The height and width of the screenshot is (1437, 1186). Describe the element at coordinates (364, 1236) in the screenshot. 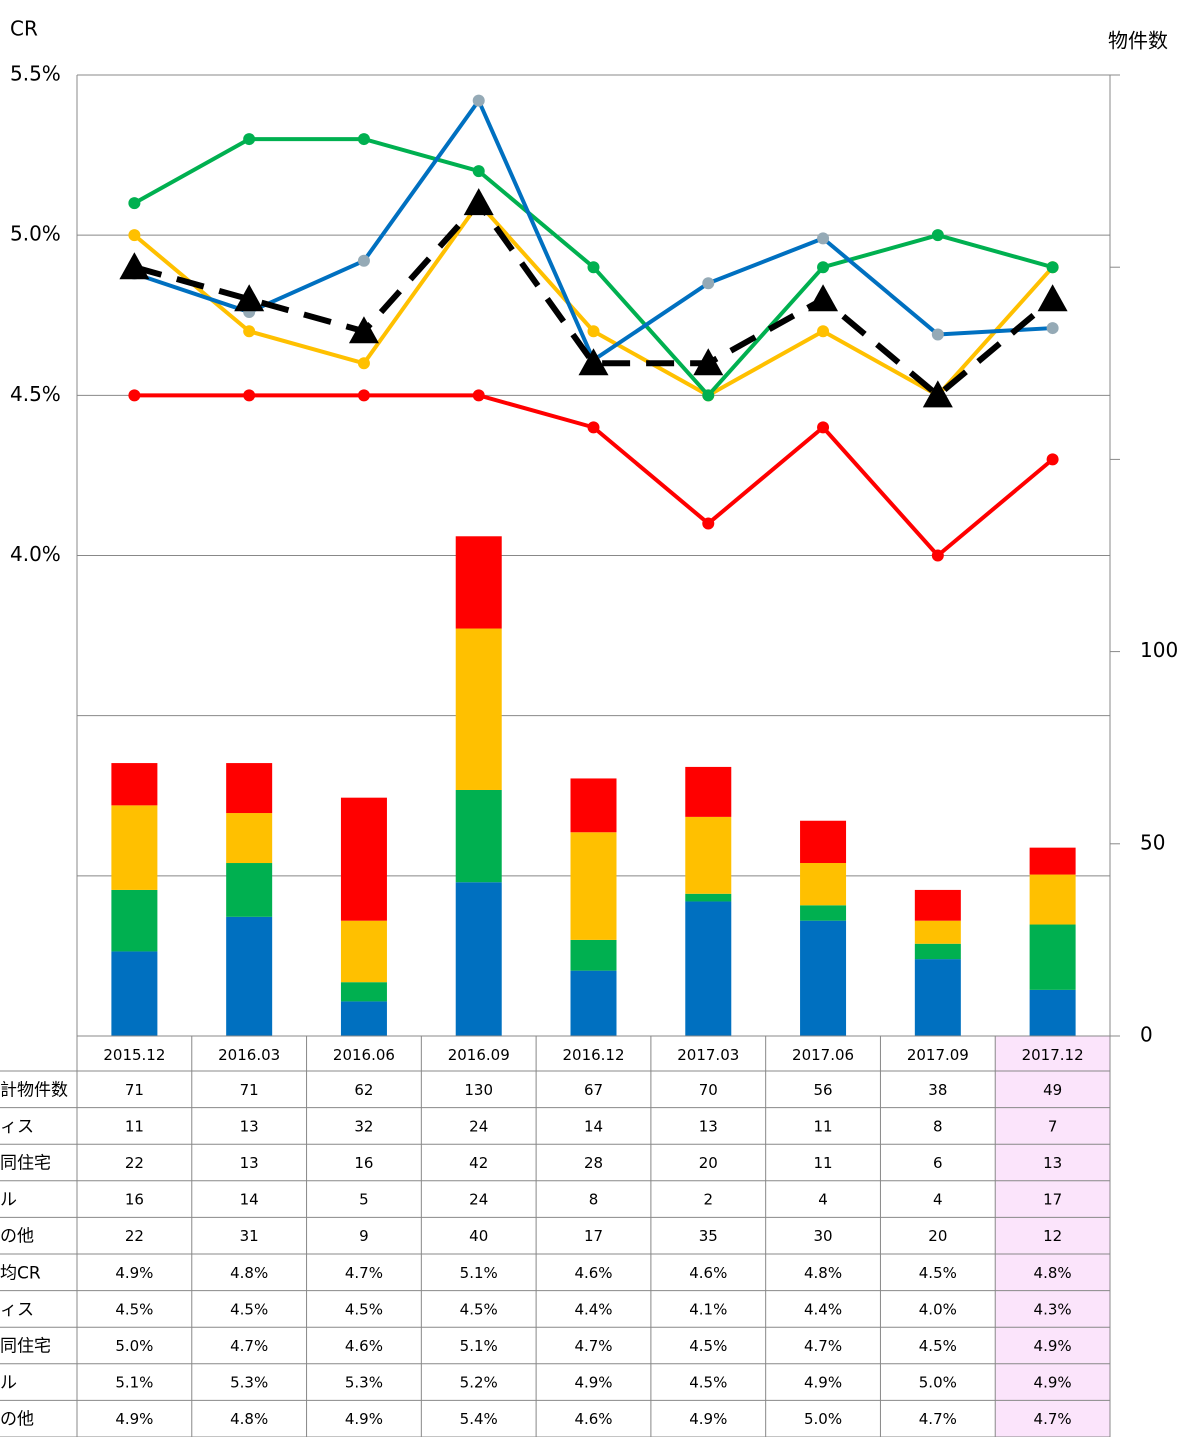

I see `table-cell: 9` at that location.